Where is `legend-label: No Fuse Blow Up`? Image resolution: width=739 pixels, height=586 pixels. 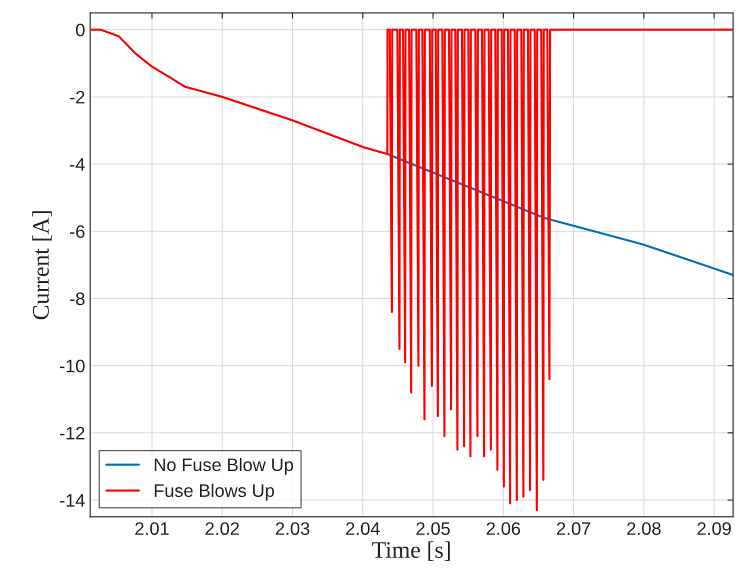
legend-label: No Fuse Blow Up is located at coordinates (224, 466).